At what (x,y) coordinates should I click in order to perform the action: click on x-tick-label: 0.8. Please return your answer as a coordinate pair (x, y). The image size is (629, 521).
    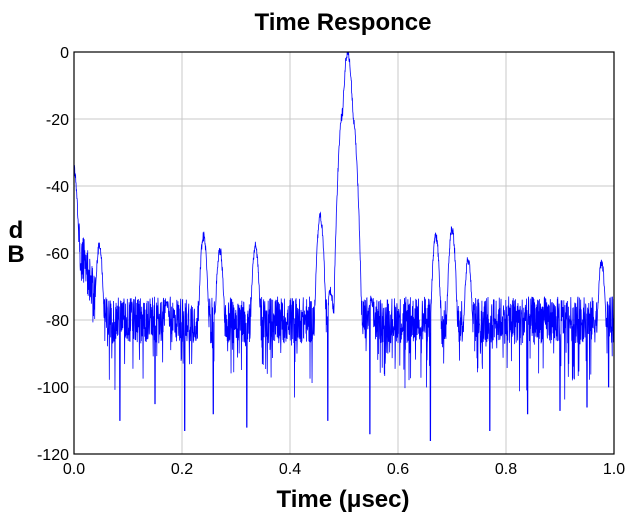
    Looking at the image, I should click on (506, 469).